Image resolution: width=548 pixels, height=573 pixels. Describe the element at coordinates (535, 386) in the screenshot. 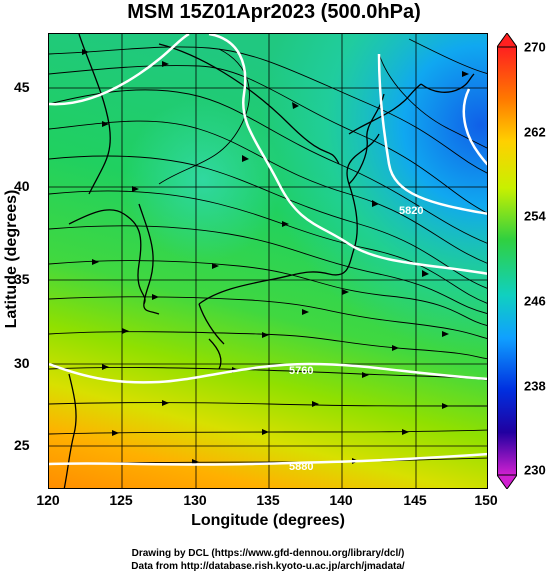

I see `colorbar-tick: 238` at that location.